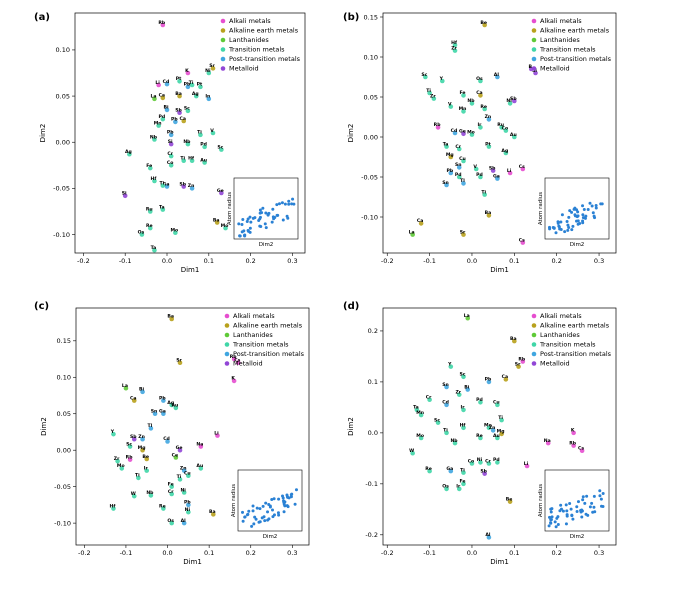 The image size is (674, 594). What do you see at coordinates (416, 408) in the screenshot?
I see `data-point-label: Ta` at bounding box center [416, 408].